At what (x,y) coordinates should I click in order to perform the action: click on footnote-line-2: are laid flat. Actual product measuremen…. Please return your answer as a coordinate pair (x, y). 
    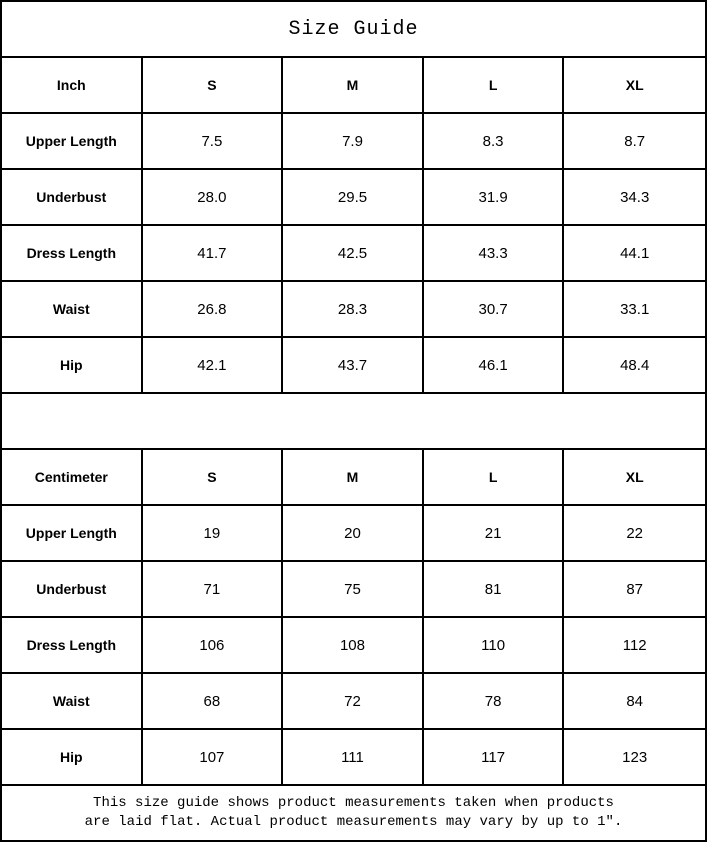
    Looking at the image, I should click on (353, 822).